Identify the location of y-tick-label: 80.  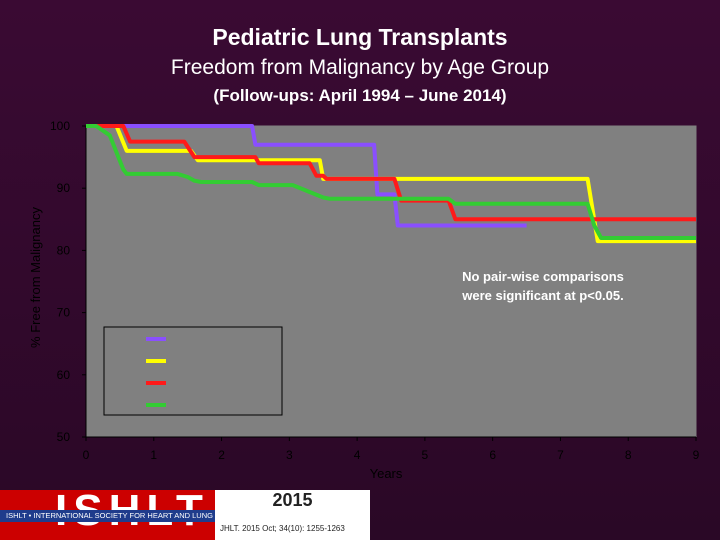
(64, 250).